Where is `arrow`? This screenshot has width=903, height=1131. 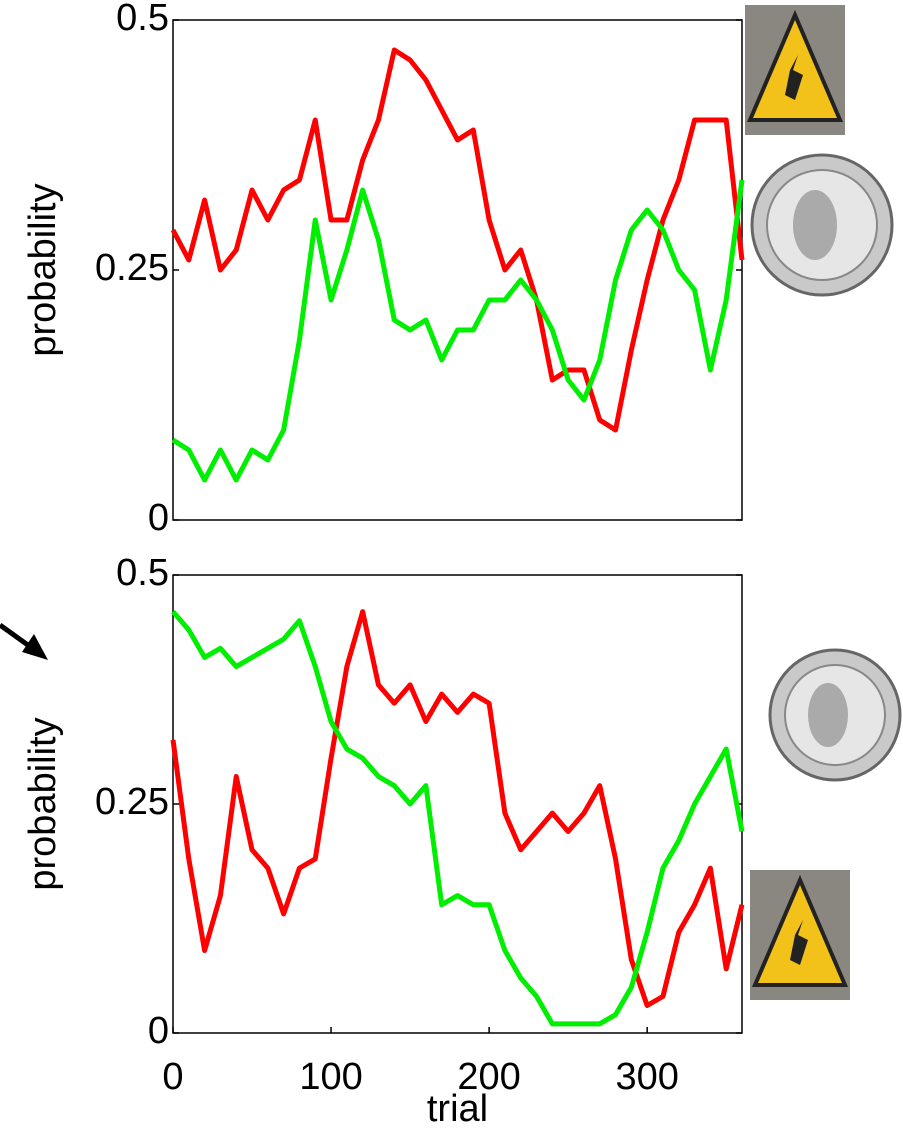
arrow is located at coordinates (24, 641).